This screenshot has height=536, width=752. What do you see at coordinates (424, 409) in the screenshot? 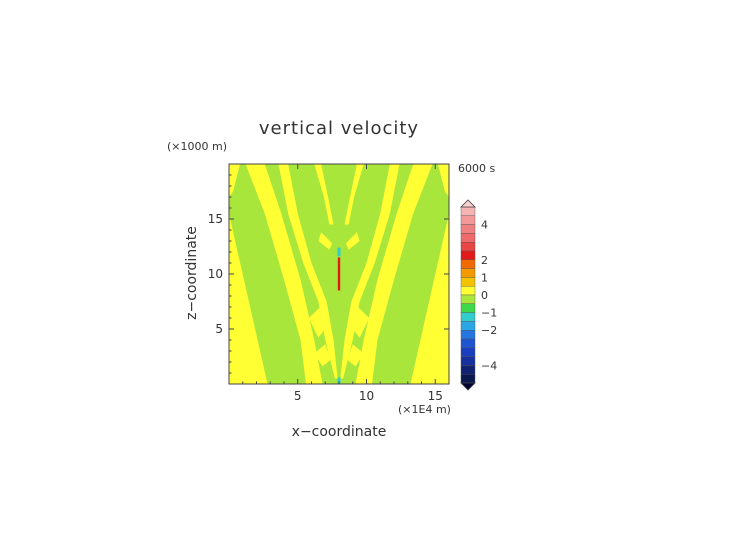
I see `x-unit-label: (×1E4 m)` at bounding box center [424, 409].